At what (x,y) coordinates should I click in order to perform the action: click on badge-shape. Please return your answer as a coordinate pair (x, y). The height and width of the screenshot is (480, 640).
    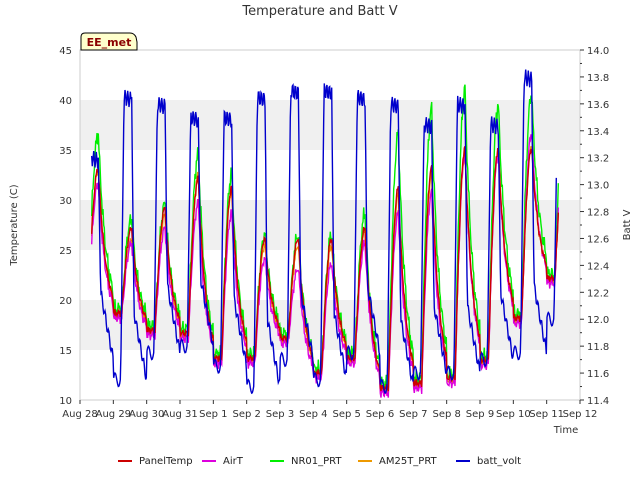
    Looking at the image, I should click on (109, 41).